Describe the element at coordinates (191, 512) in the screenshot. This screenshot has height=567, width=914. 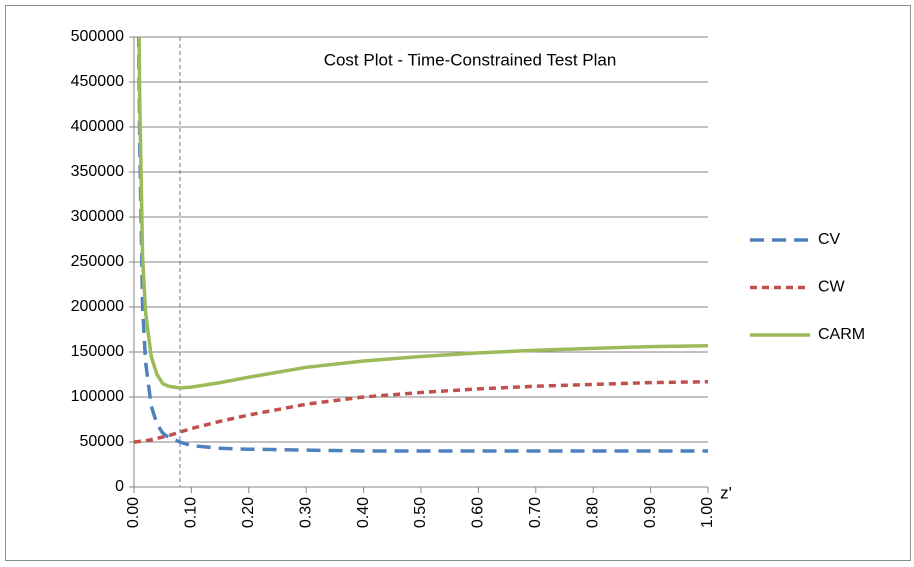
I see `x-tick-label: 0.10` at that location.